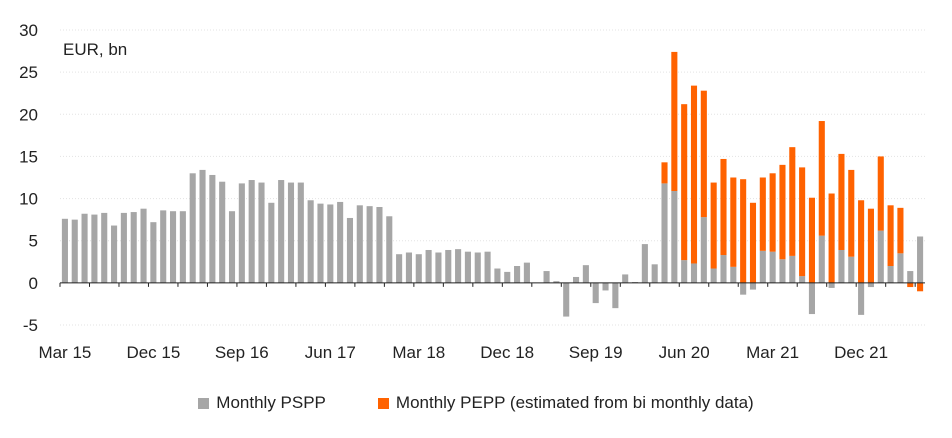 The image size is (952, 438). Describe the element at coordinates (330, 352) in the screenshot. I see `x-tick-label: Jun 17` at that location.